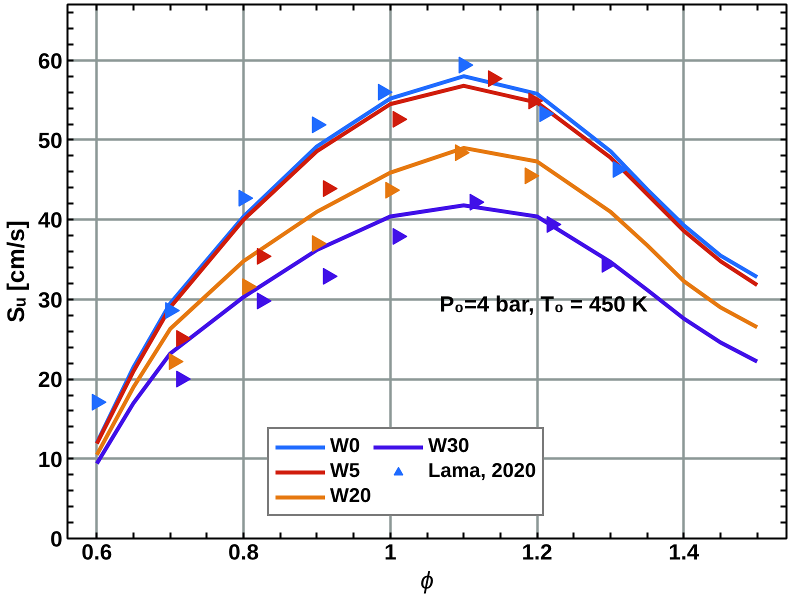  What do you see at coordinates (537, 552) in the screenshot?
I see `x-tick-label: 1.2` at bounding box center [537, 552].